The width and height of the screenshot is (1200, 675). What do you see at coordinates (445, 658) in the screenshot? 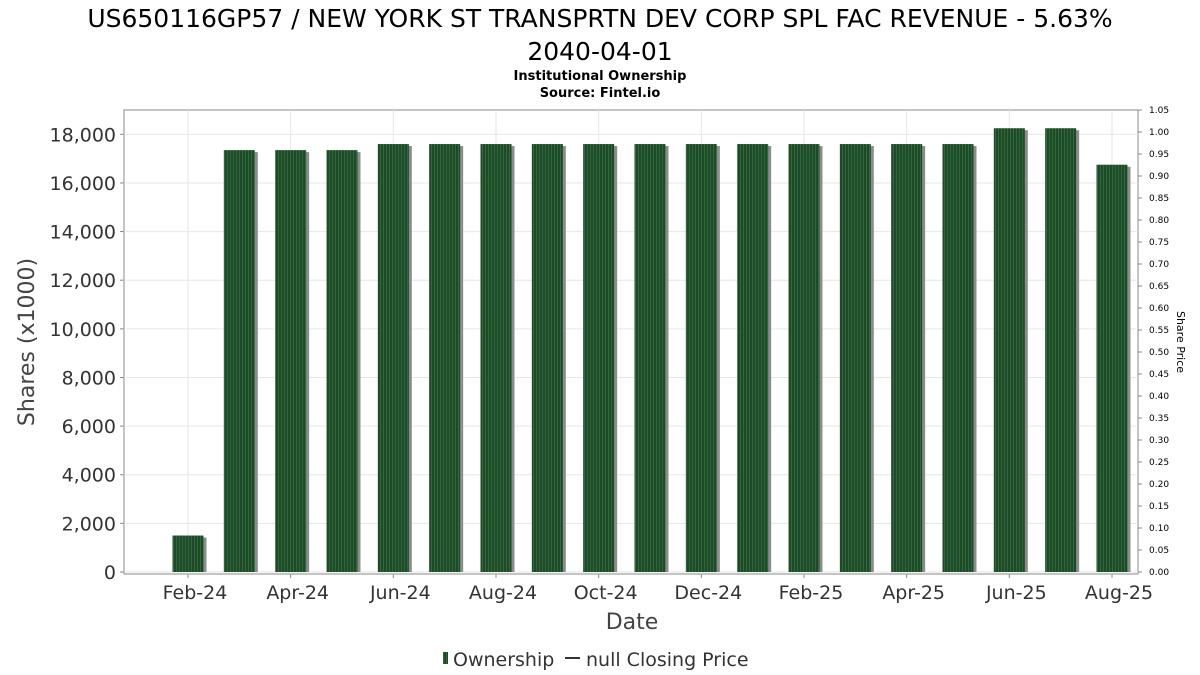
I see `legend-ownership-swatch` at bounding box center [445, 658].